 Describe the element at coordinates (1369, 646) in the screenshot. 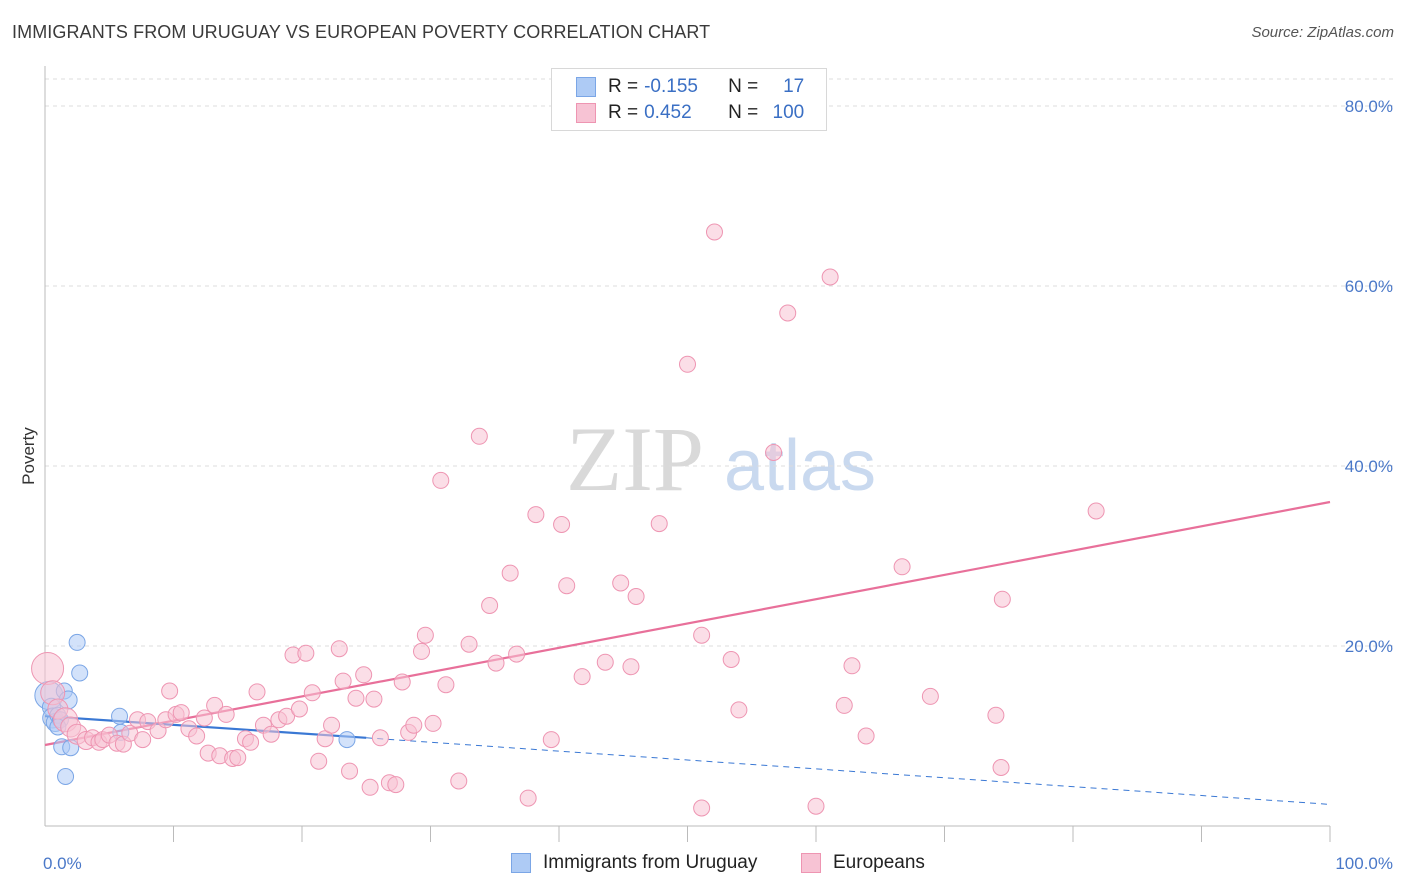

I see `y-tick-label: 20.0%` at that location.